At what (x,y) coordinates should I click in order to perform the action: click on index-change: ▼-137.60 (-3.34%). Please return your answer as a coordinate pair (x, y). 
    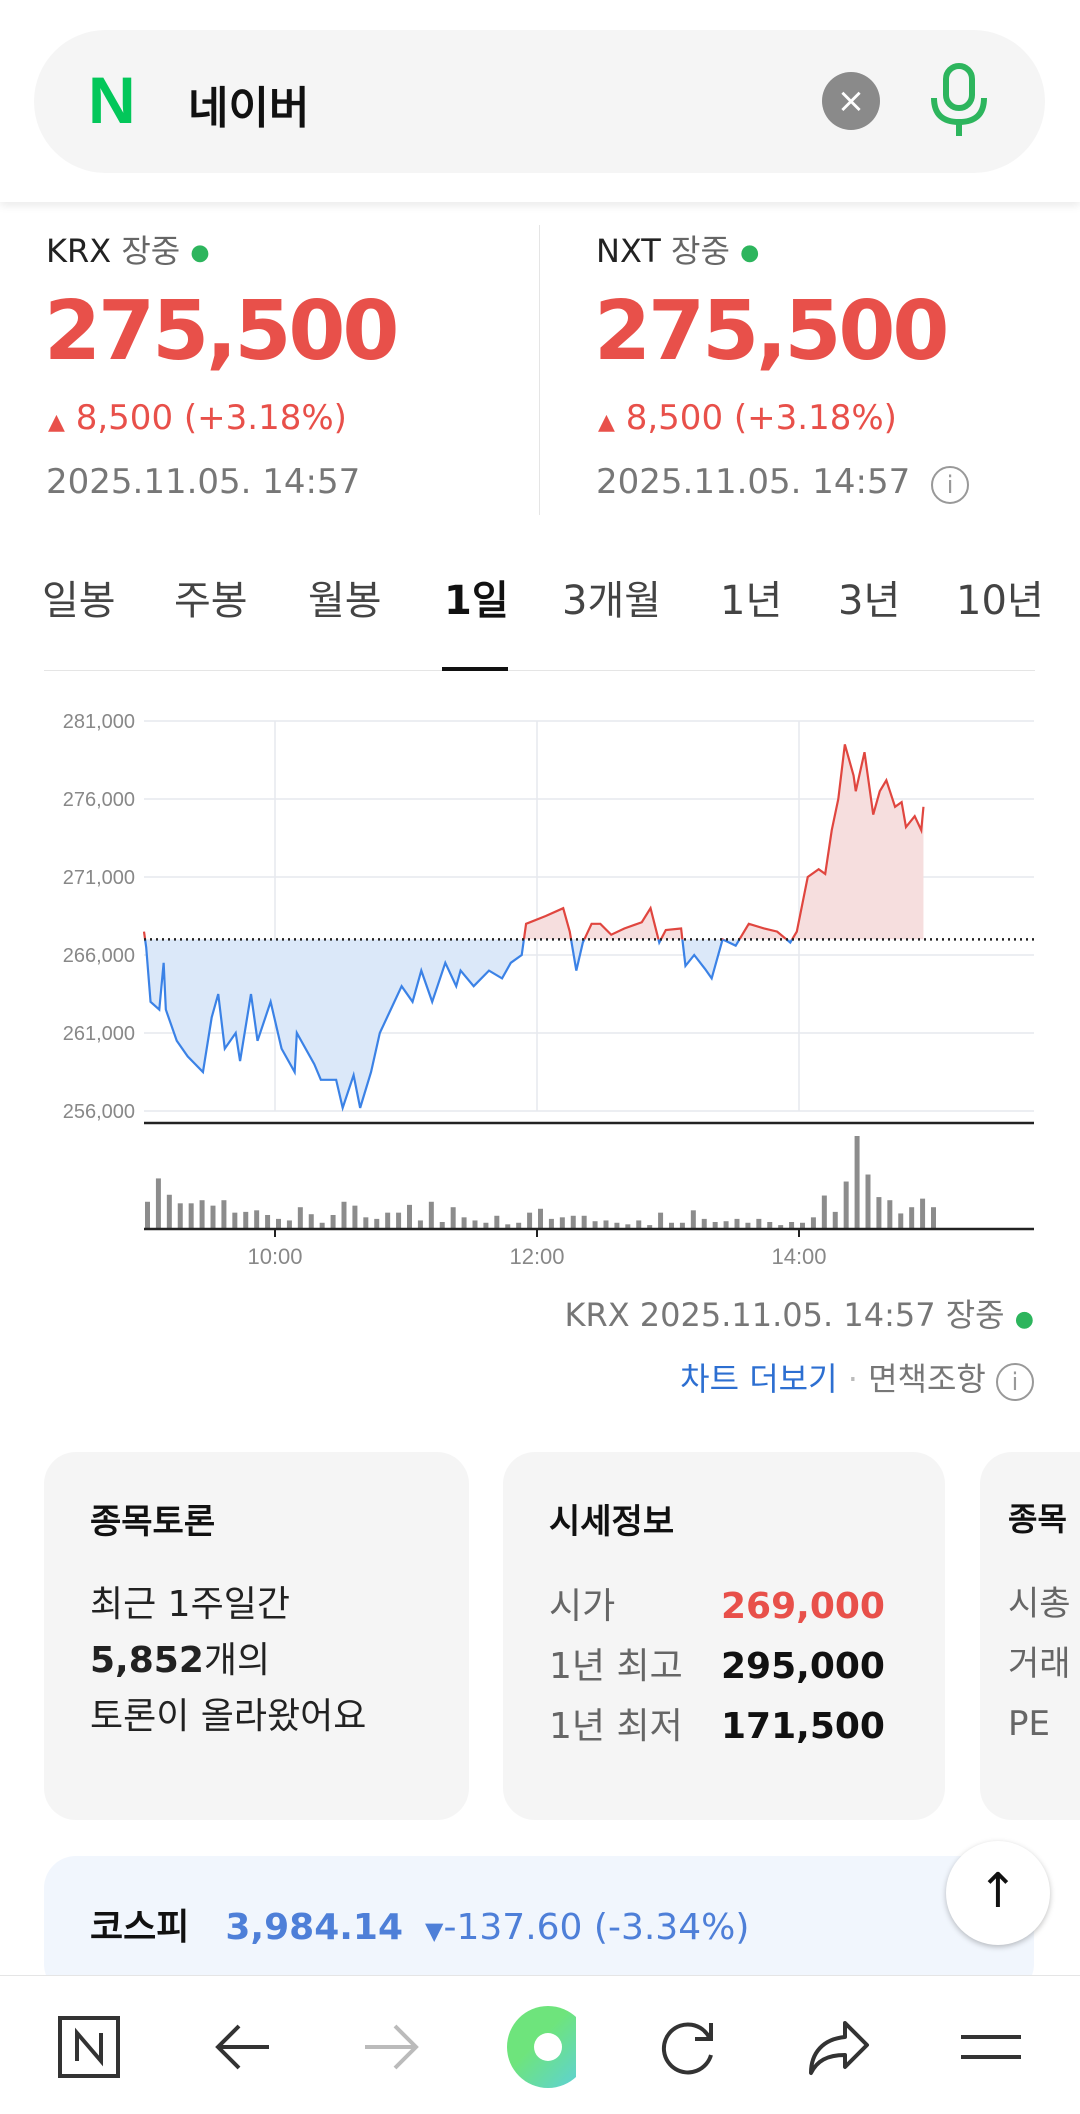
    Looking at the image, I should click on (587, 1927).